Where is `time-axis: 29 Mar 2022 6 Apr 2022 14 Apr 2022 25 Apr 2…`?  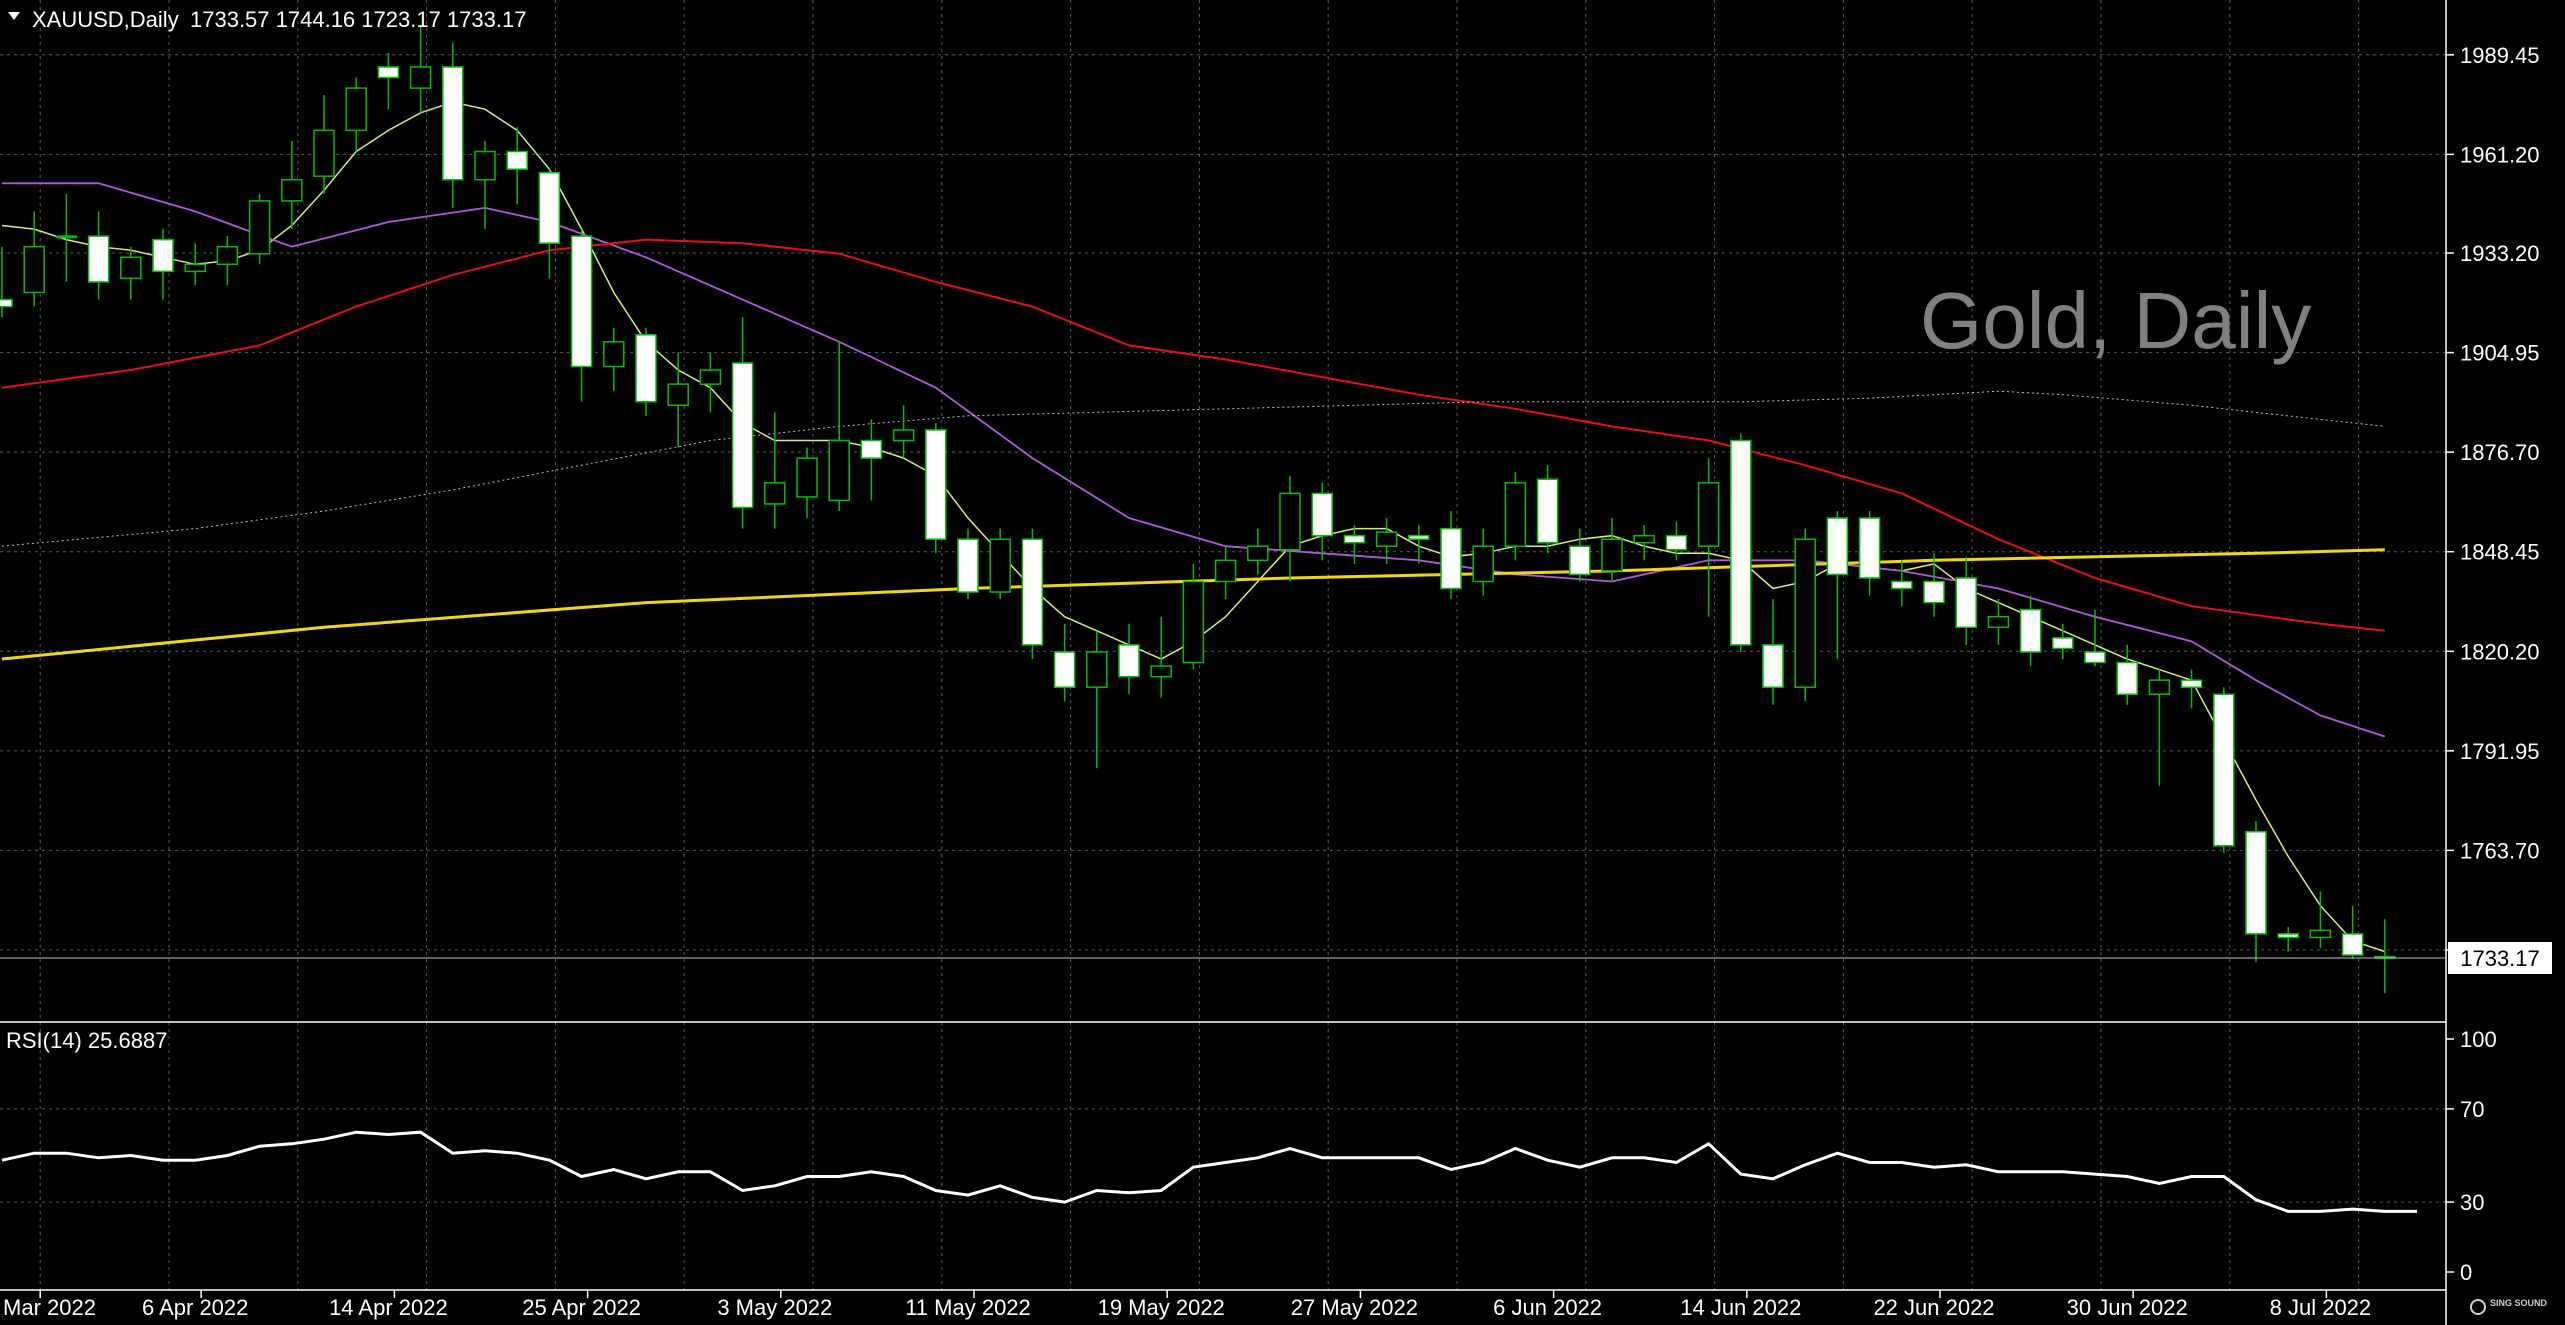
time-axis: 29 Mar 2022 6 Apr 2022 14 Apr 2022 25 Apr 2… is located at coordinates (1185, 1305).